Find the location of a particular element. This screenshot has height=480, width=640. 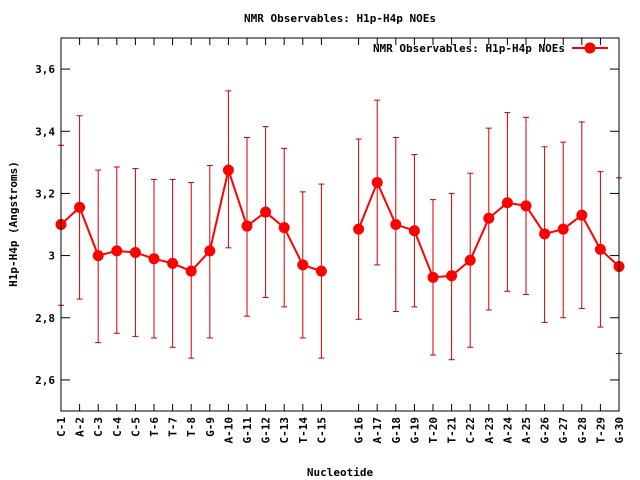

x-tick-label: C-1 is located at coordinates (61, 427).